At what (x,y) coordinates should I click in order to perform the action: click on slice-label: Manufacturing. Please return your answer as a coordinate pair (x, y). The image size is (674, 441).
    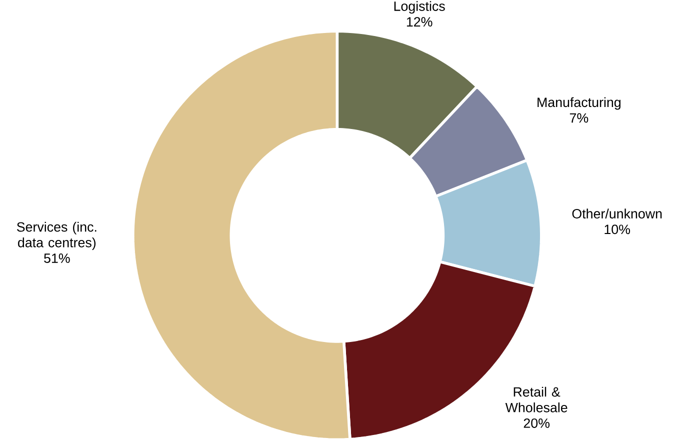
    Looking at the image, I should click on (579, 103).